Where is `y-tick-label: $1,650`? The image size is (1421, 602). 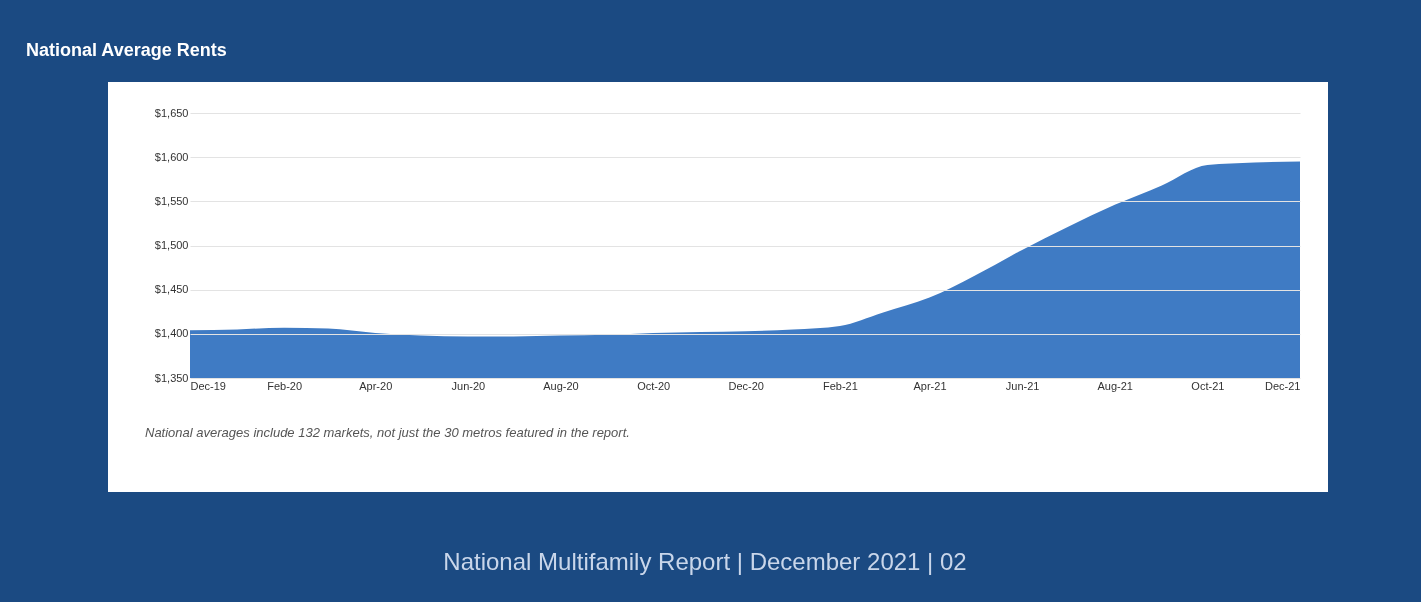
y-tick-label: $1,650 is located at coordinates (171, 112).